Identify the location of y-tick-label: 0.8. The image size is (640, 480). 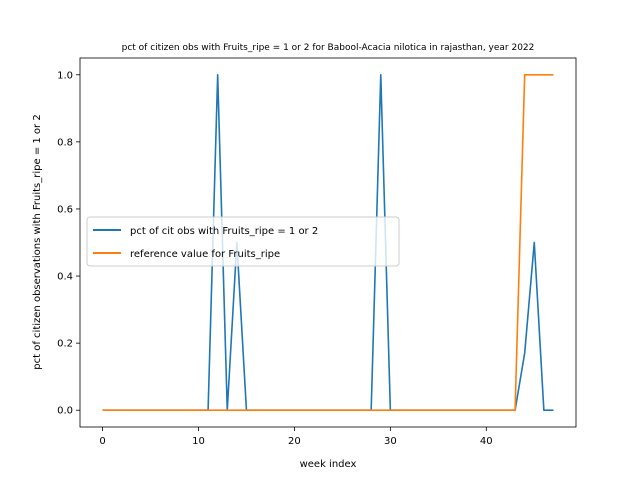
(65, 142).